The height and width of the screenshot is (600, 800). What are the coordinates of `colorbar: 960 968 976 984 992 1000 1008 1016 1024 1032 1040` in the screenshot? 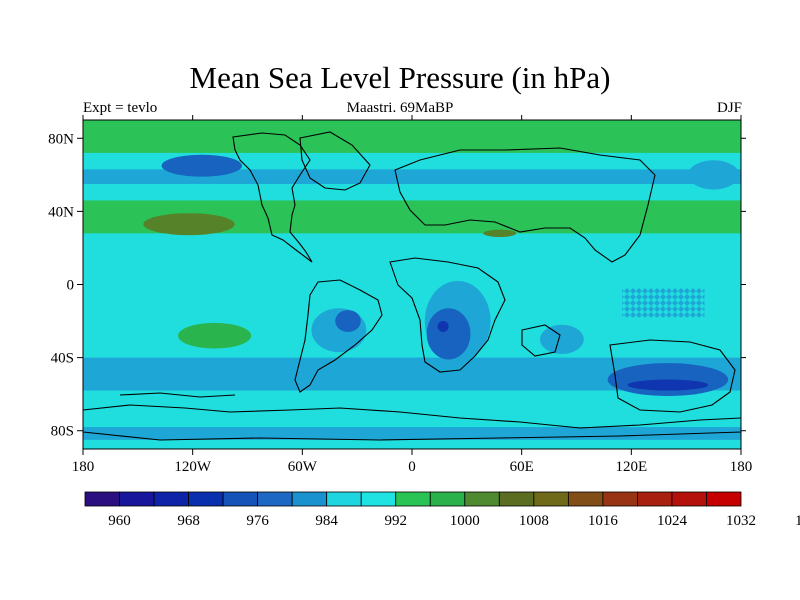 It's located at (442, 510).